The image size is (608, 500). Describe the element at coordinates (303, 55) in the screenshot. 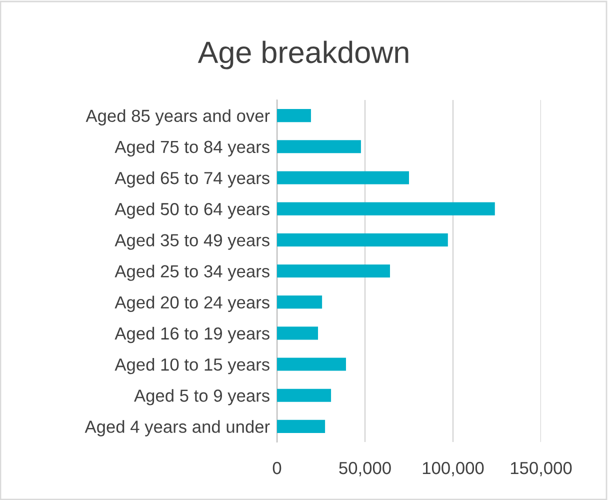

I see `chart-title: Age breakdown` at that location.